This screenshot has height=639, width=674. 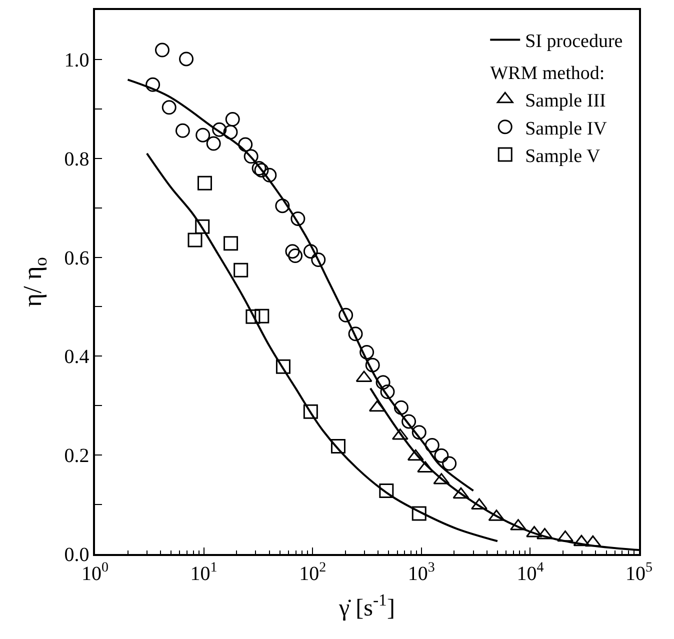 I want to click on y-tick-label: 0.6, so click(x=77, y=258).